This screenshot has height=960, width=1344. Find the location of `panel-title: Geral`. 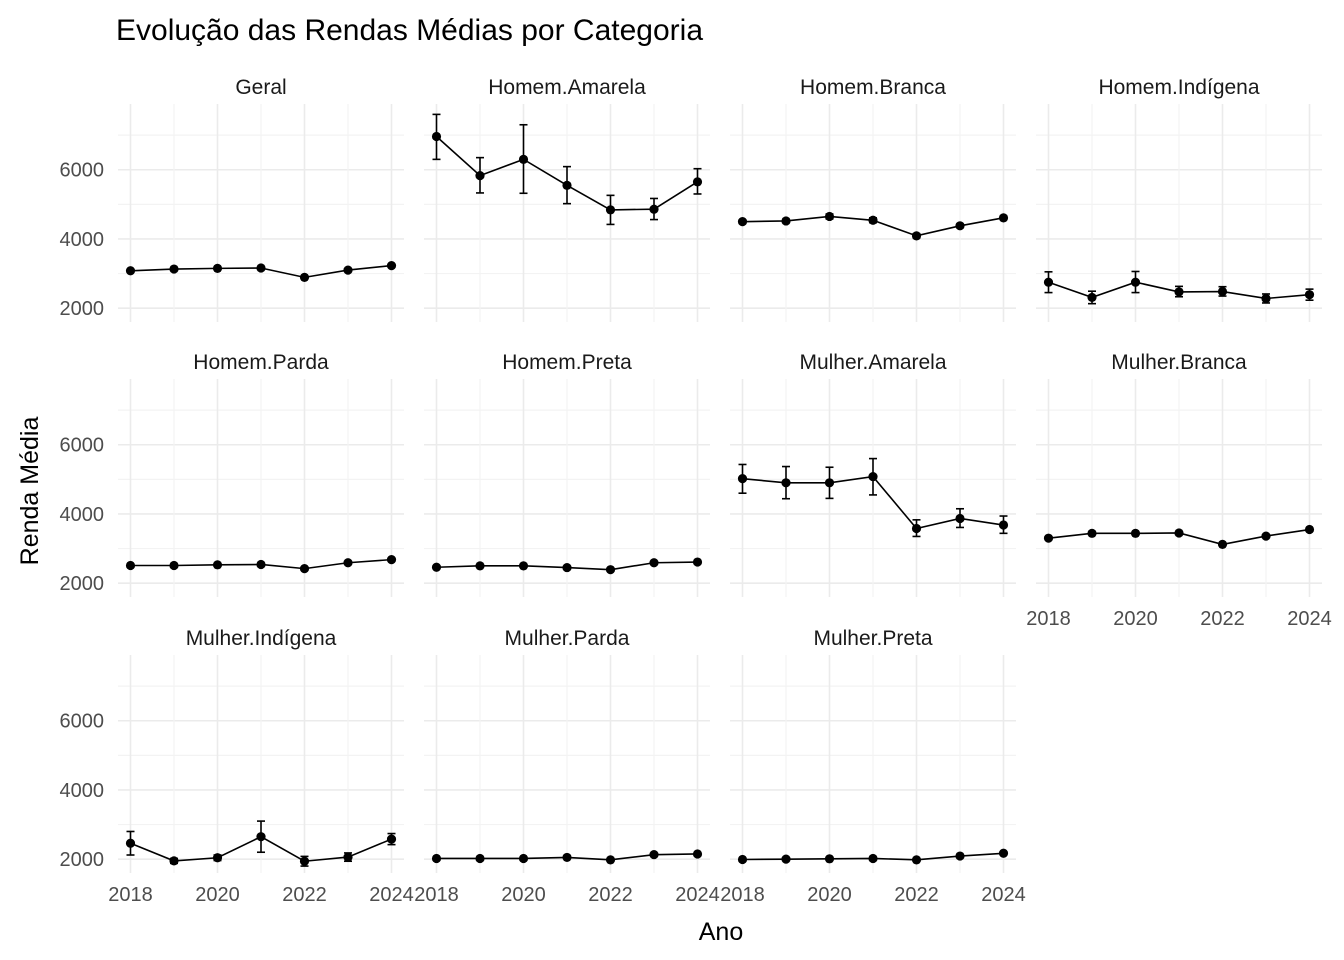

panel-title: Geral is located at coordinates (260, 87).